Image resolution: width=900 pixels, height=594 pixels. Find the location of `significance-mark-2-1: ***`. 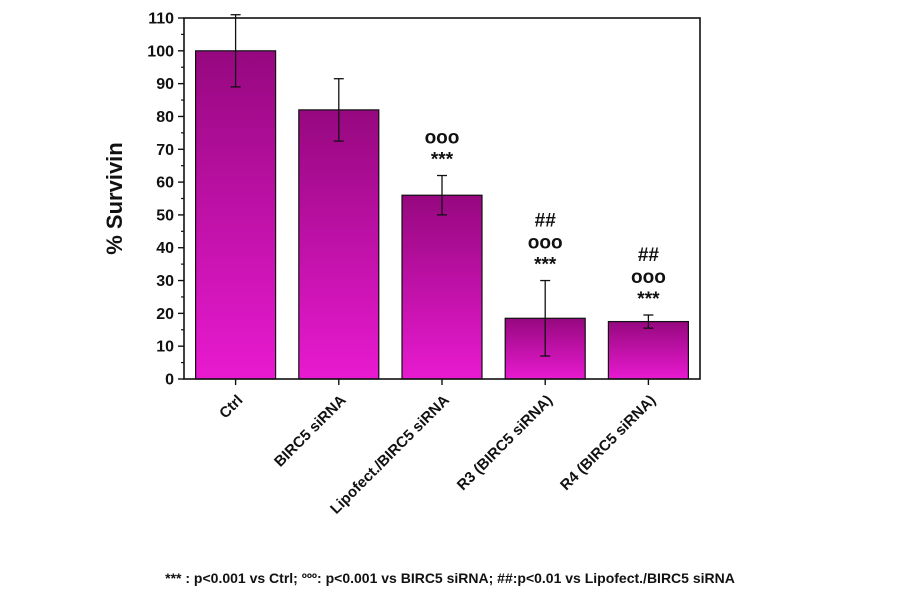

significance-mark-2-1: *** is located at coordinates (442, 160).